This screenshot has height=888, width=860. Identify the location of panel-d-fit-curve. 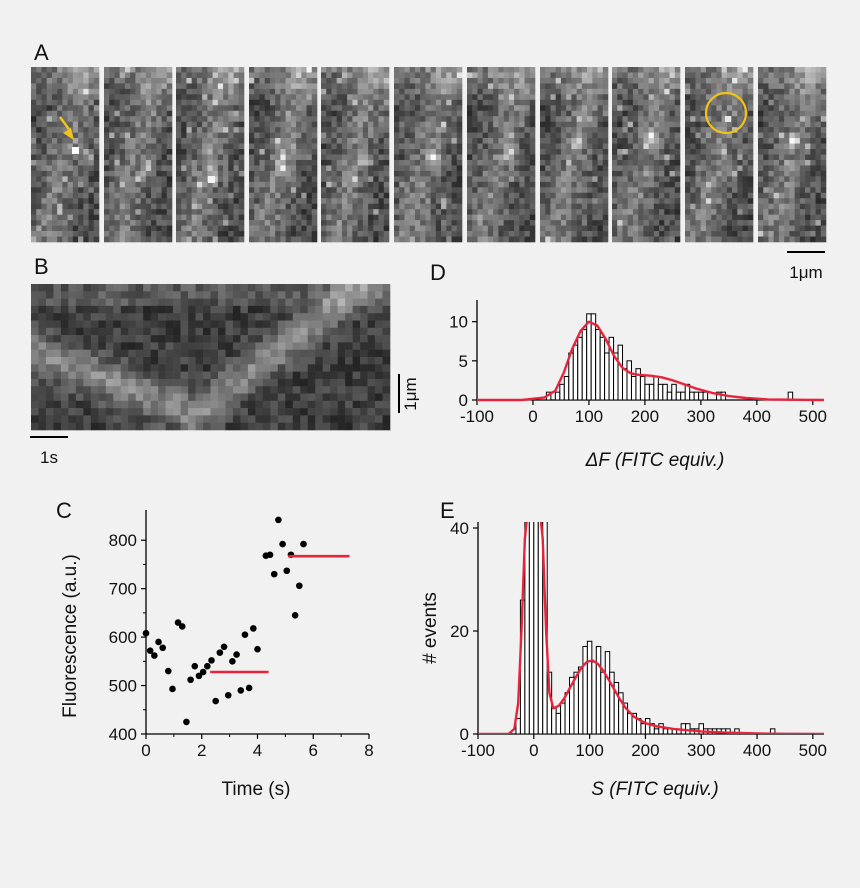
(651, 361).